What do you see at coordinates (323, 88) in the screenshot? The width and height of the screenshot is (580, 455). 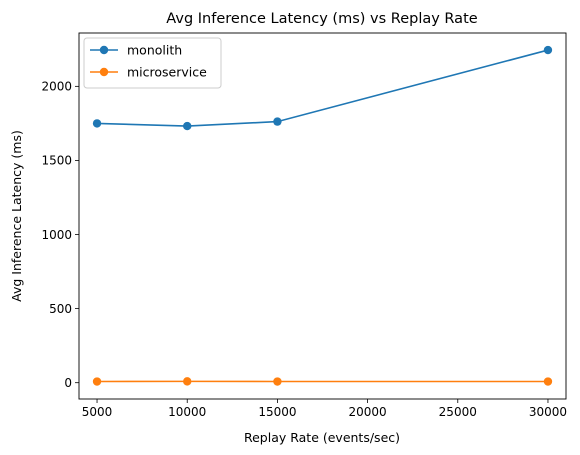 I see `series-line-monolith` at bounding box center [323, 88].